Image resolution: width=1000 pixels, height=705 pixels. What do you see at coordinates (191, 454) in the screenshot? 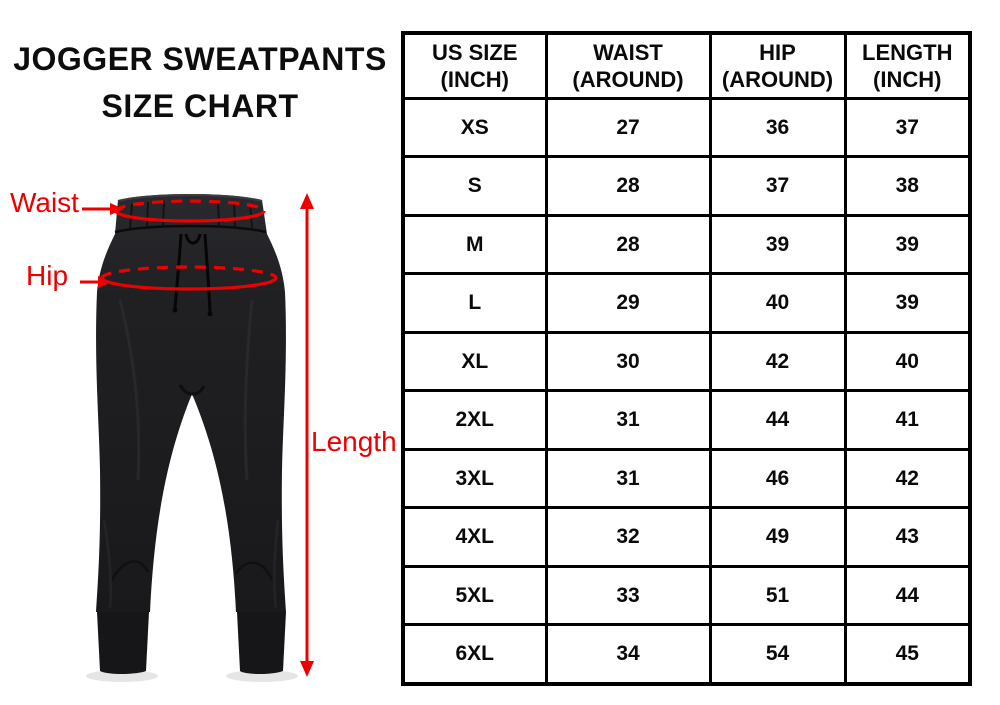
I see `fabric-folds` at bounding box center [191, 454].